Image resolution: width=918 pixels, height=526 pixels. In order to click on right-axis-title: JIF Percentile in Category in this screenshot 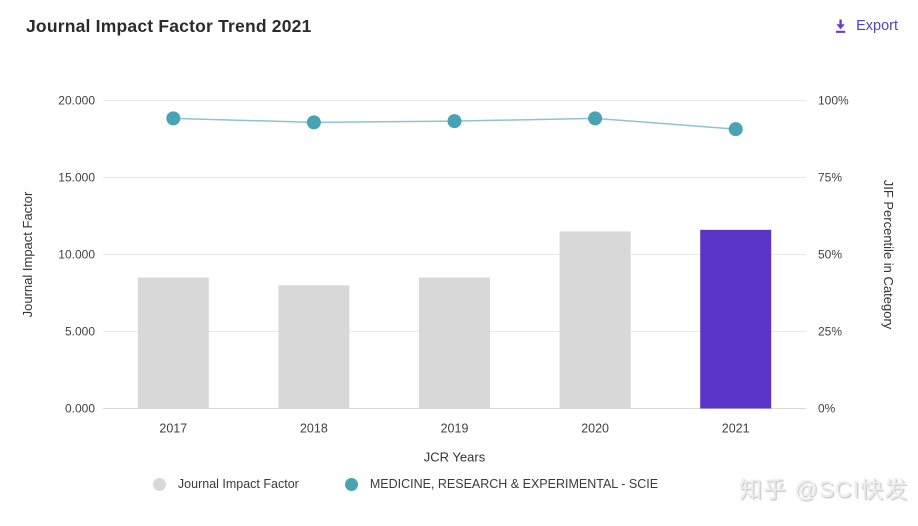, I will do `click(888, 255)`.